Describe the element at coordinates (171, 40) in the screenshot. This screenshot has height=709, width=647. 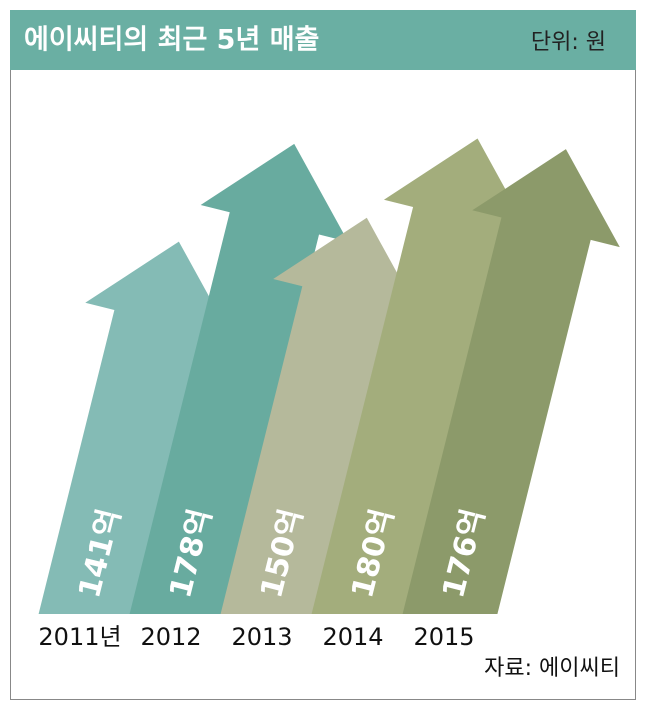
I see `chart-title: 에이씨티의 최근 5년 매출` at that location.